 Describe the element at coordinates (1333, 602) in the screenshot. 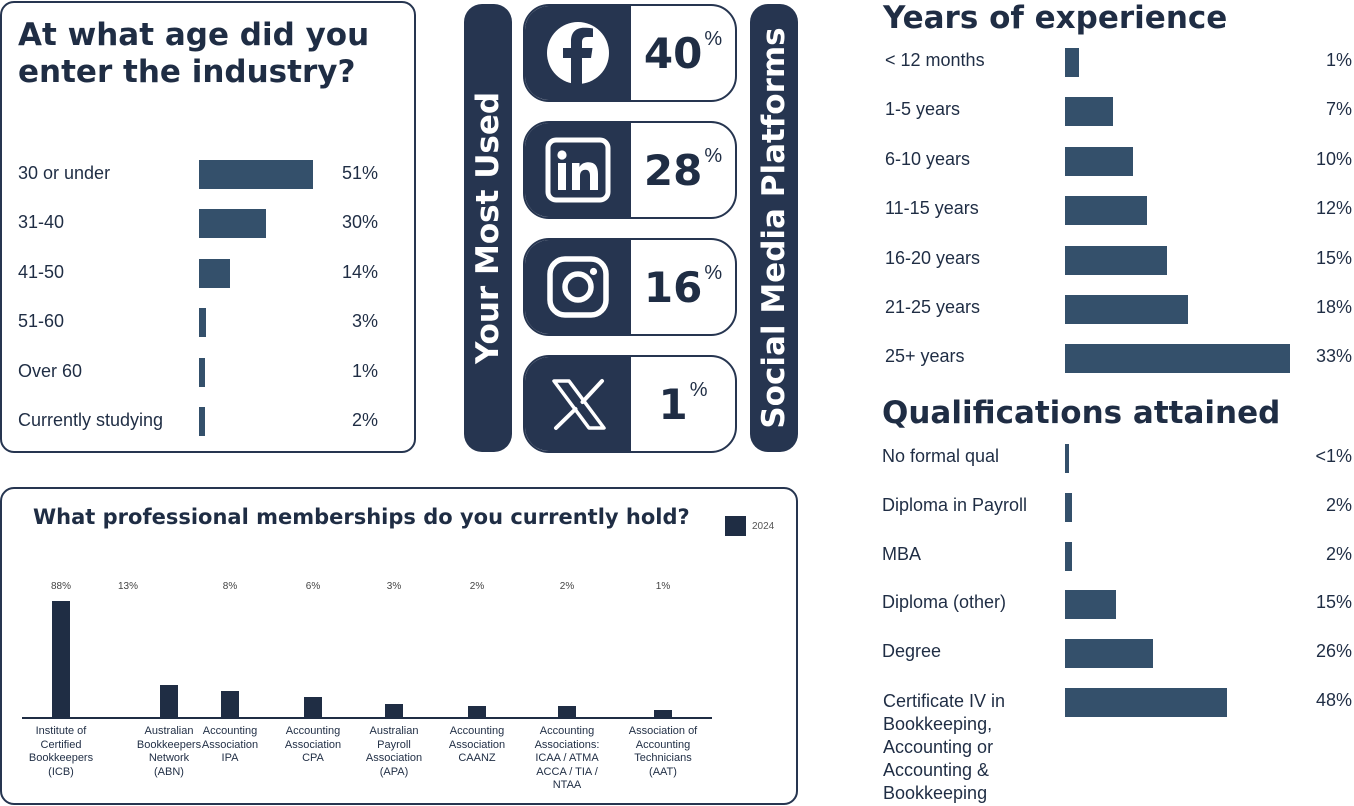

I see `qualification-row-value: 15%` at that location.